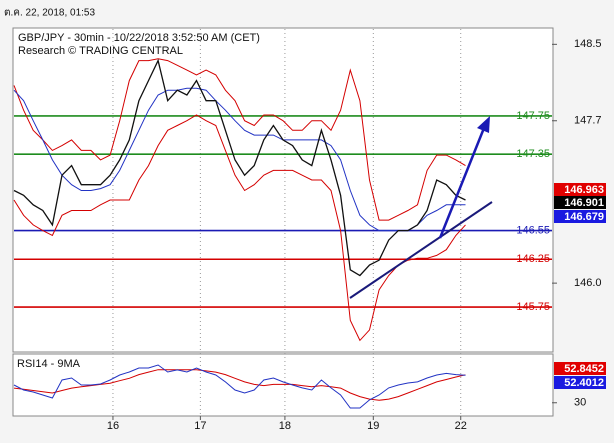 This screenshot has height=443, width=614. I want to click on x-tick-label: 18, so click(285, 426).